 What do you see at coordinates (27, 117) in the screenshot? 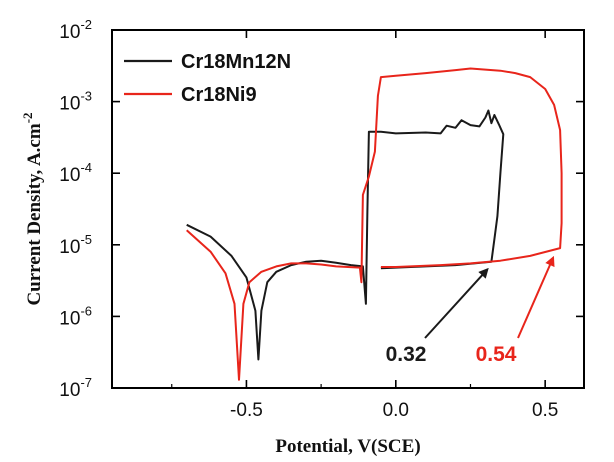
I see `y-axis-label-superscript: -2` at bounding box center [27, 117].